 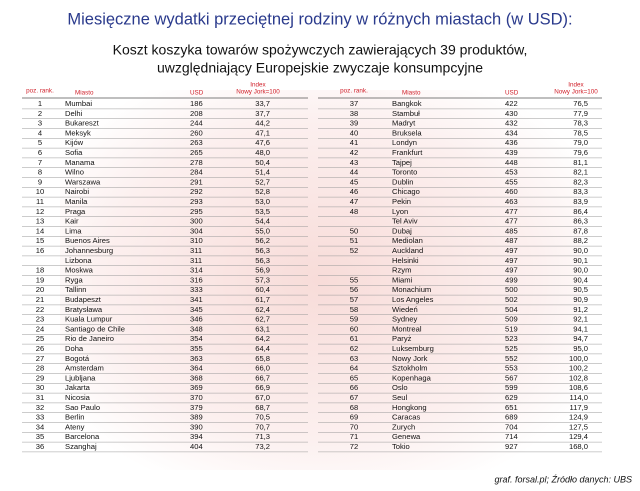 What do you see at coordinates (511, 172) in the screenshot?
I see `usd: 453` at bounding box center [511, 172].